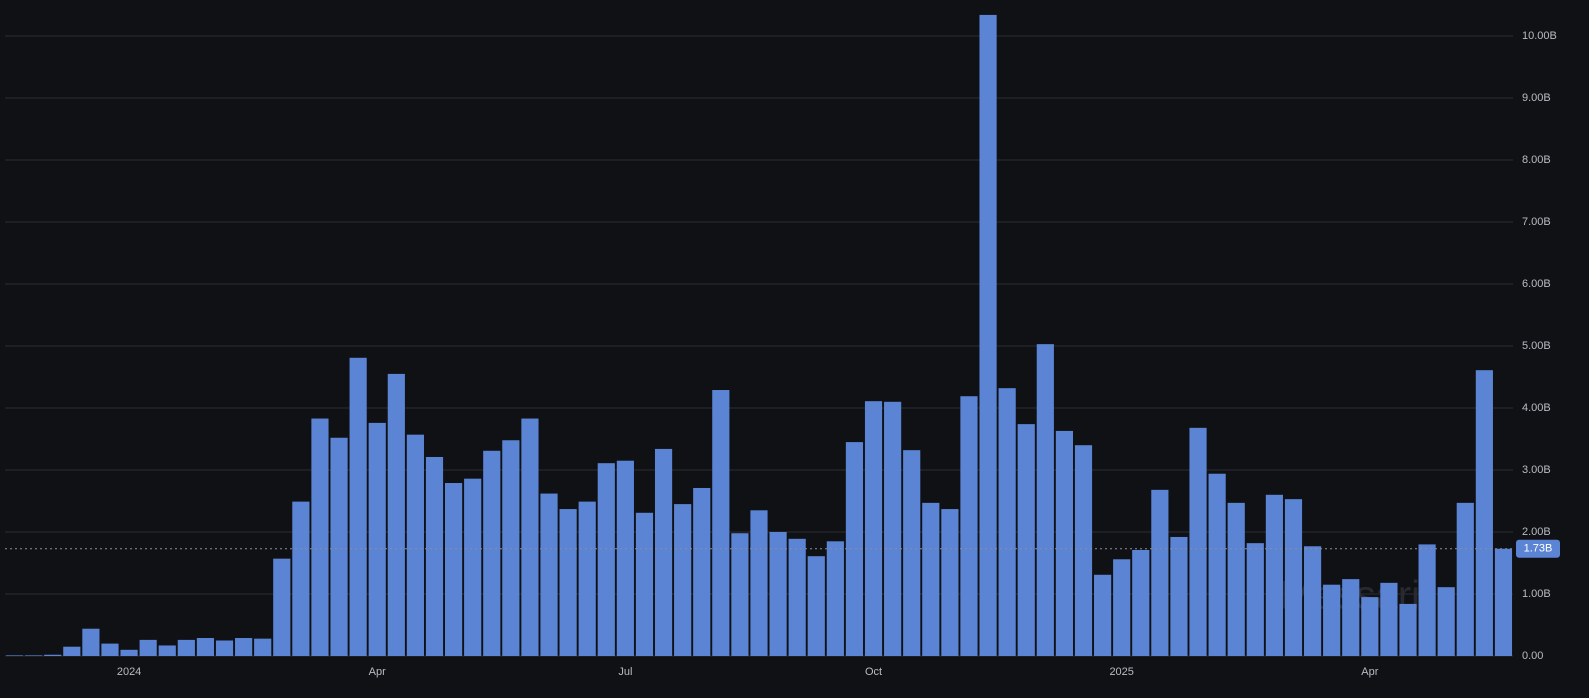 The image size is (1589, 698). I want to click on x-tick-label: Oct, so click(873, 672).